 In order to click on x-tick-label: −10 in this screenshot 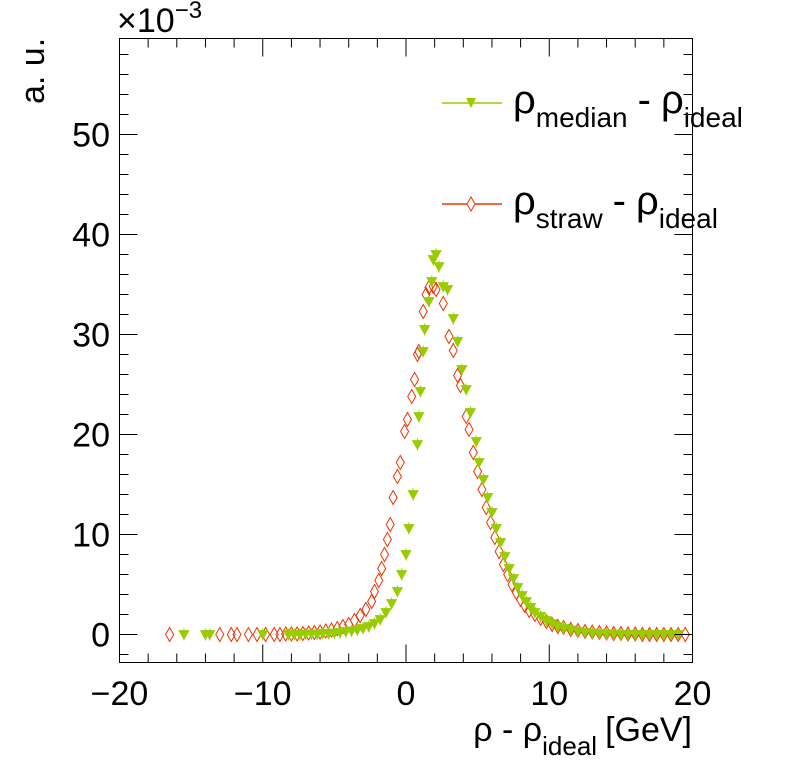, I will do `click(263, 694)`.